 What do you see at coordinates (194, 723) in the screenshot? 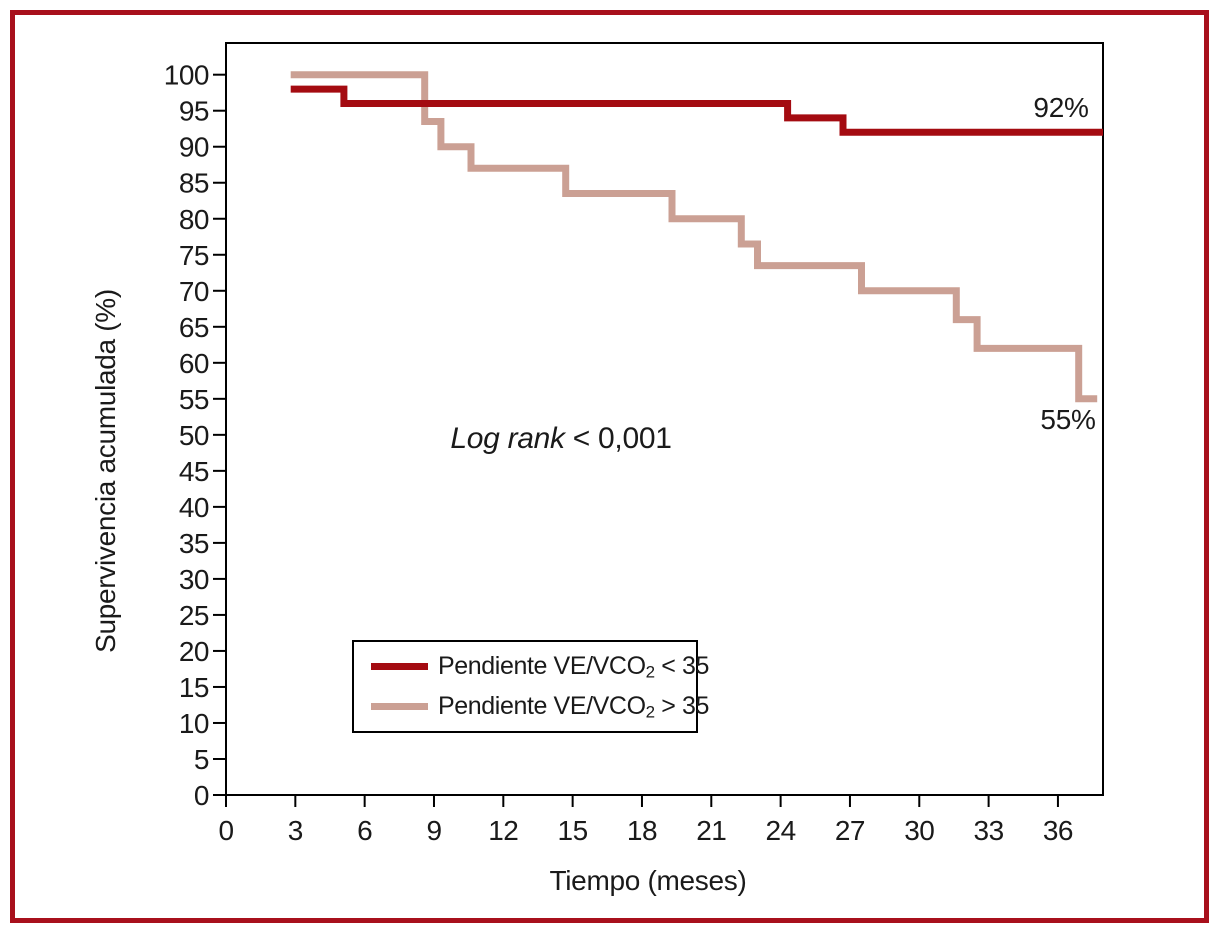
I see `y-tick-label: 10` at bounding box center [194, 723].